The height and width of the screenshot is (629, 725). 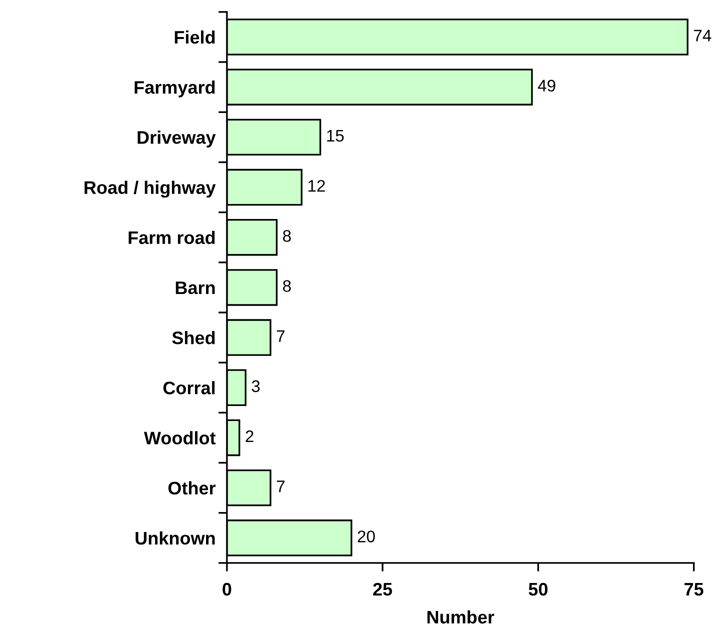 I want to click on x-axis-title: Number, so click(x=460, y=617).